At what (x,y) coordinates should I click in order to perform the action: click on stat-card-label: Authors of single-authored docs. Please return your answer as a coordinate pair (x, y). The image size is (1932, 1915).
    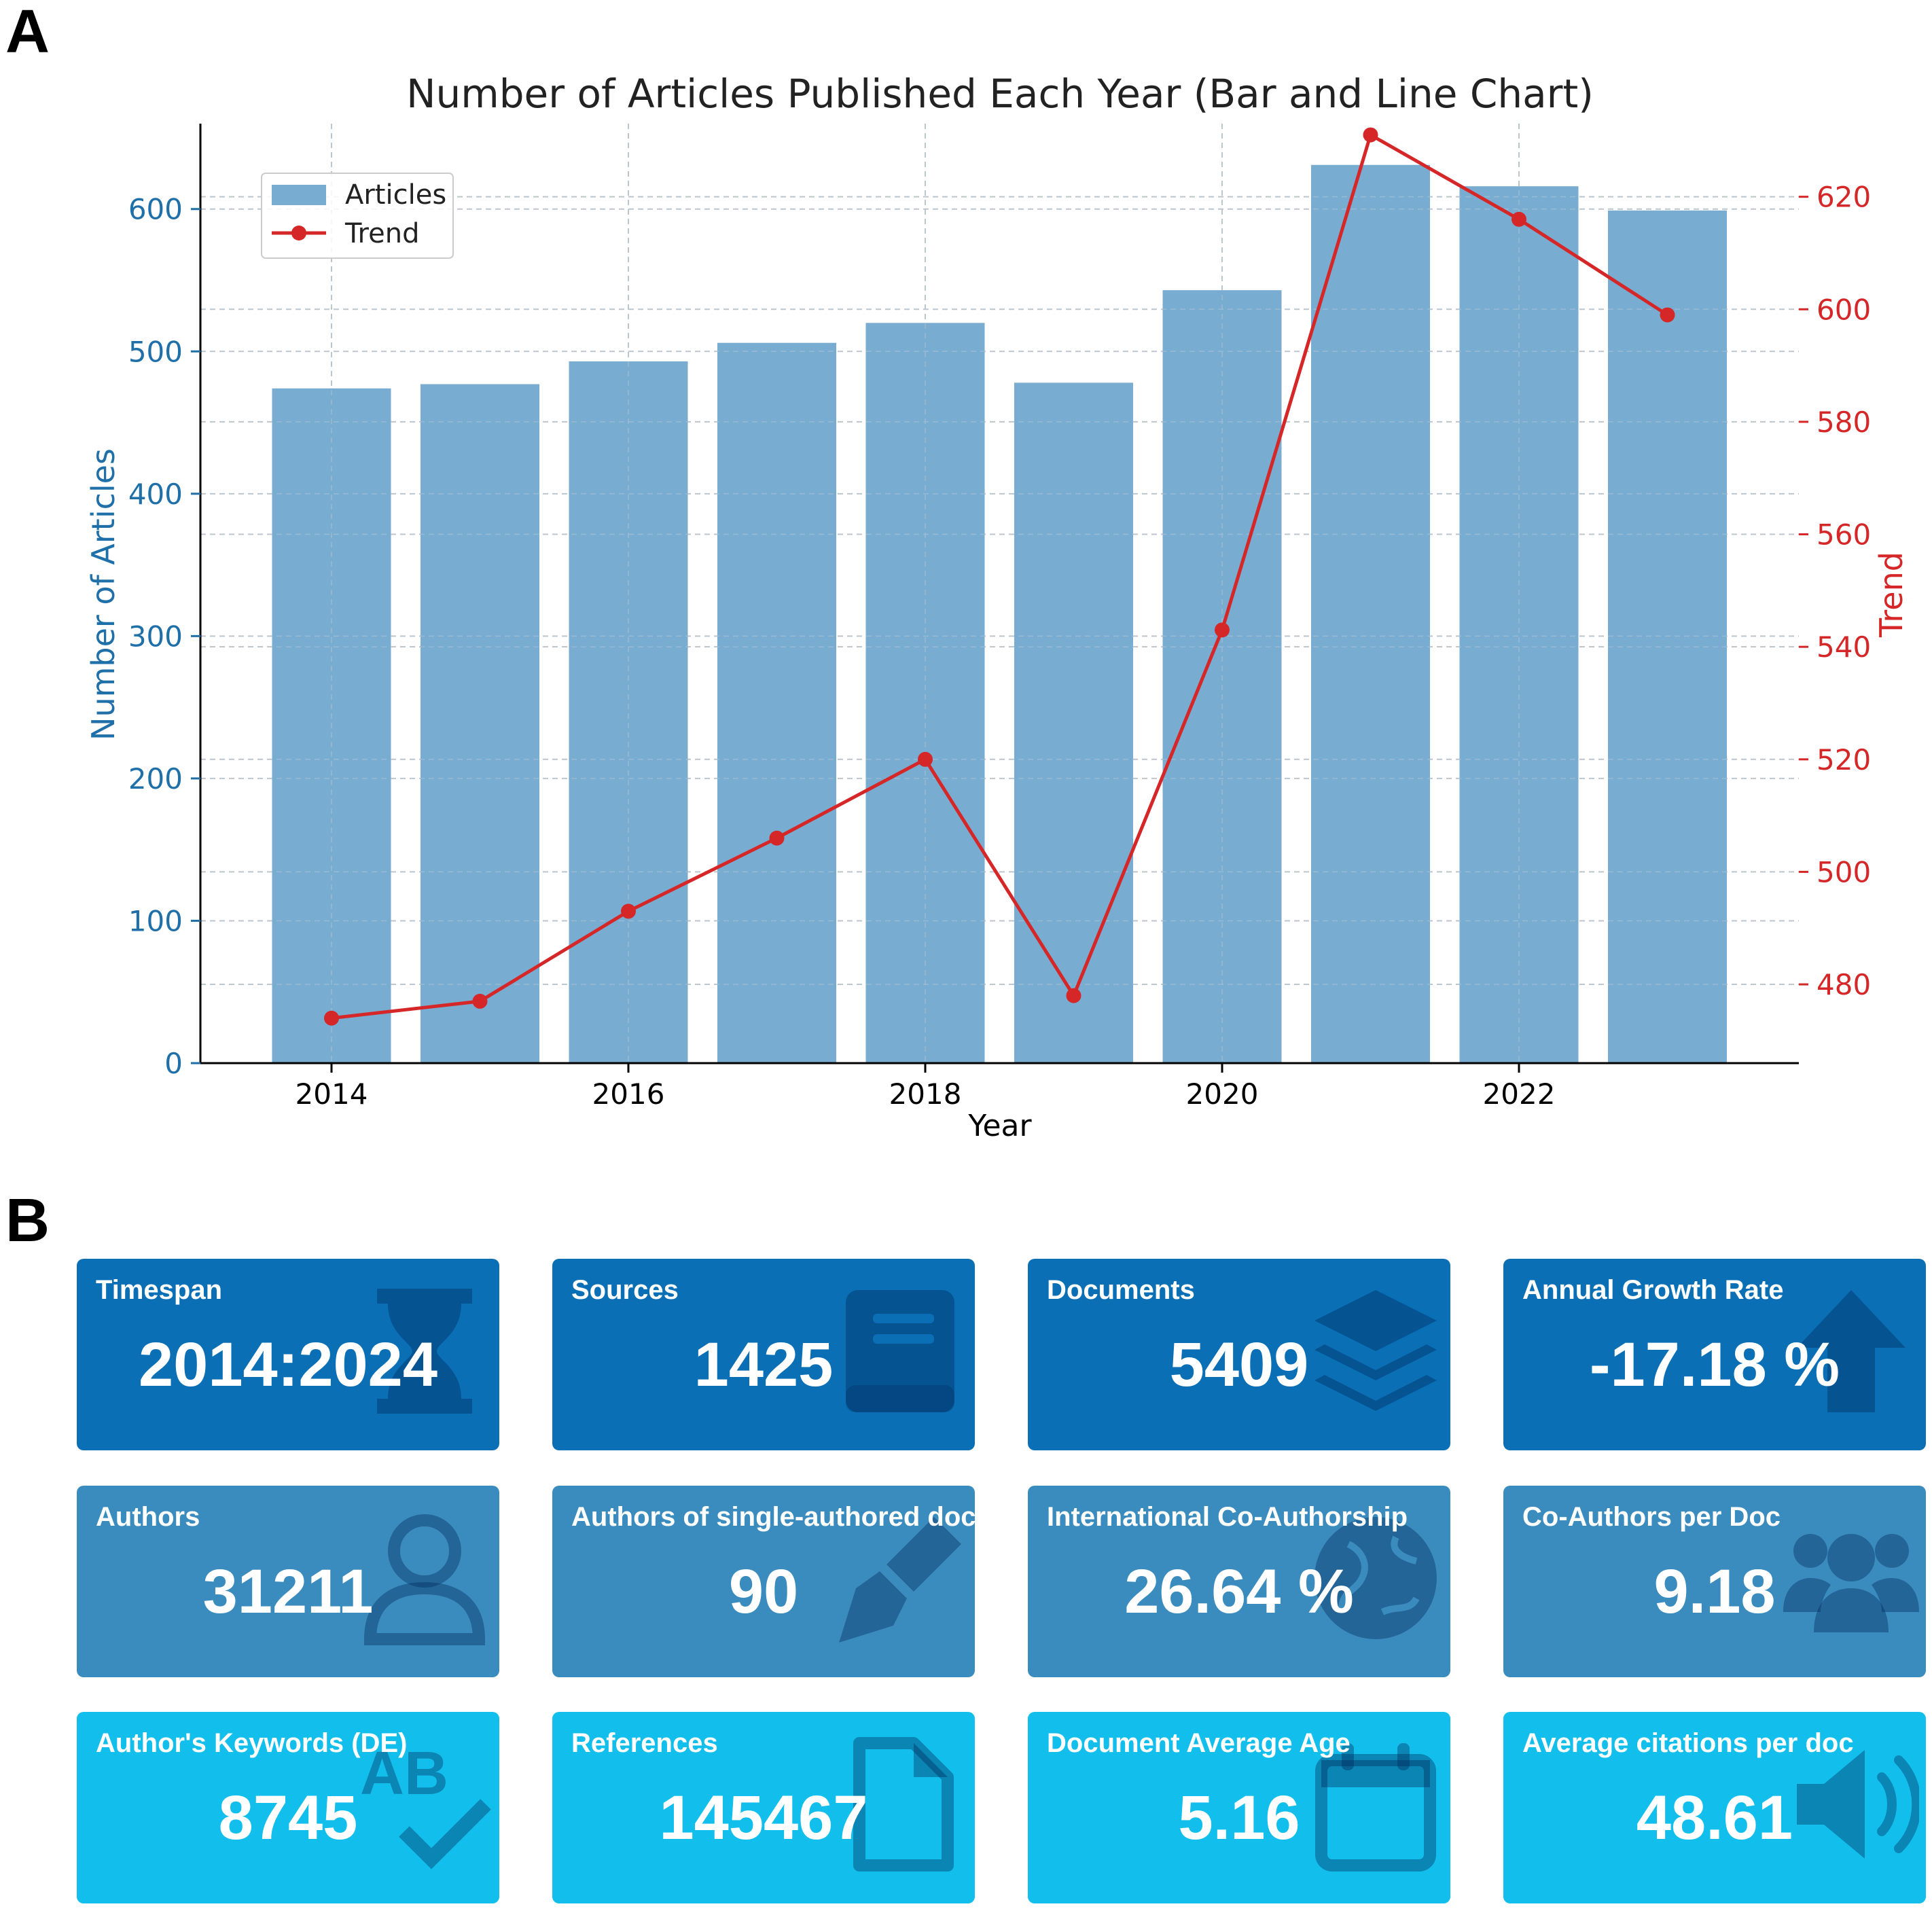
    Looking at the image, I should click on (773, 1517).